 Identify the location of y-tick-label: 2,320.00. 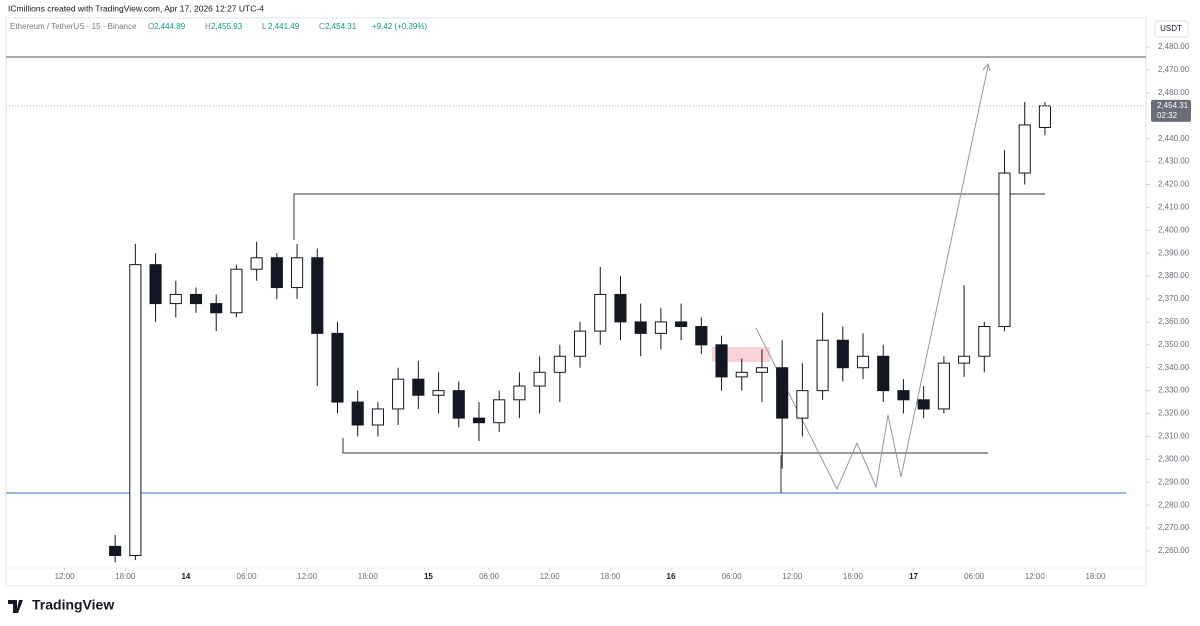
(1174, 413).